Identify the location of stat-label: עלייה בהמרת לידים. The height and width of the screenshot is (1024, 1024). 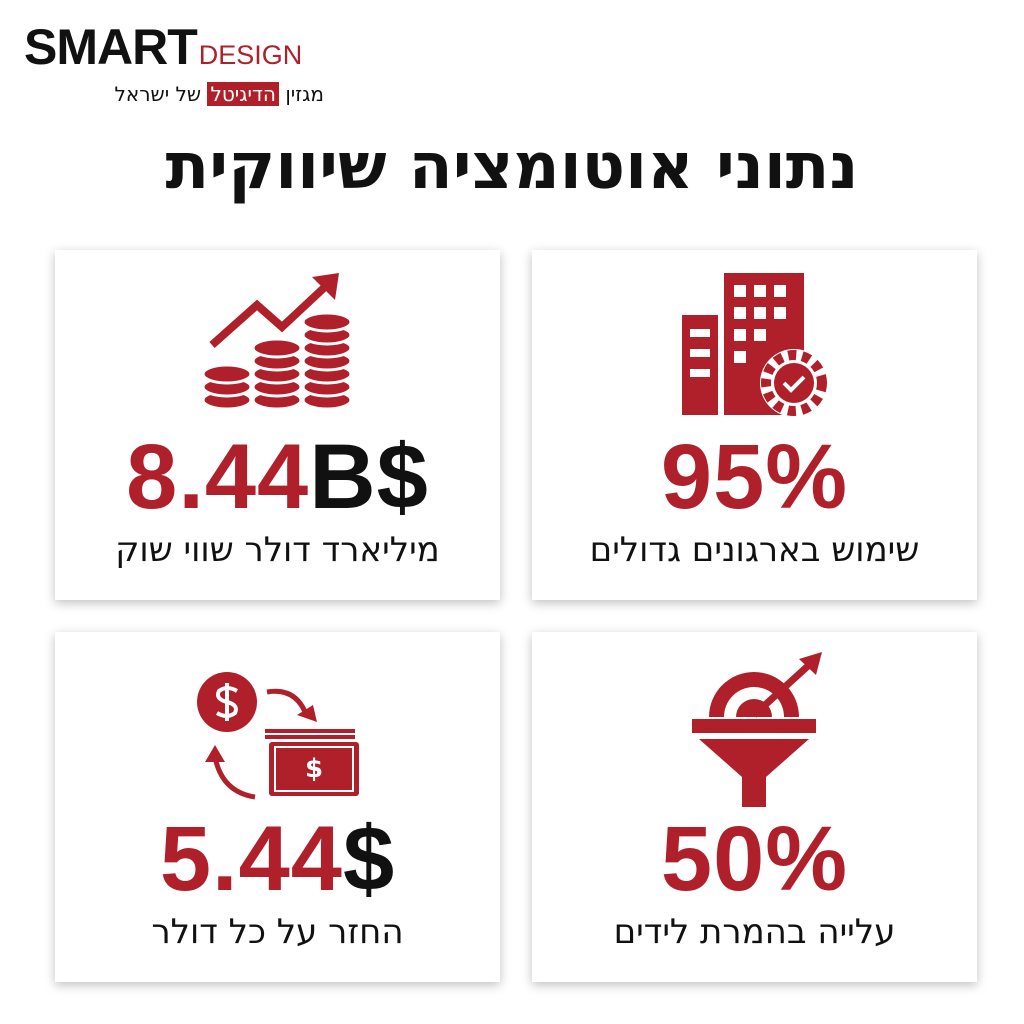
(754, 932).